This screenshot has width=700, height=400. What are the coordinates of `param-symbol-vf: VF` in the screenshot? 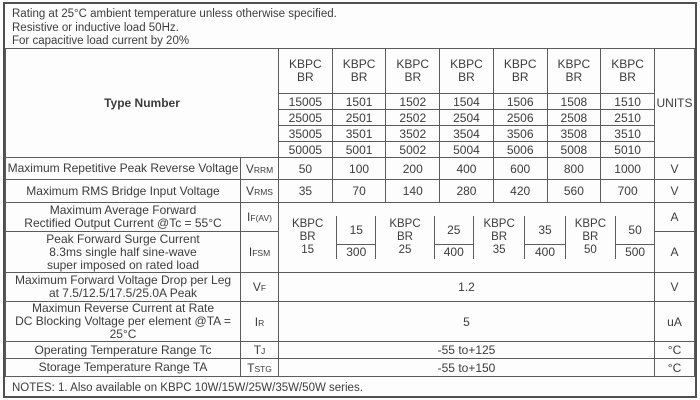 It's located at (259, 287).